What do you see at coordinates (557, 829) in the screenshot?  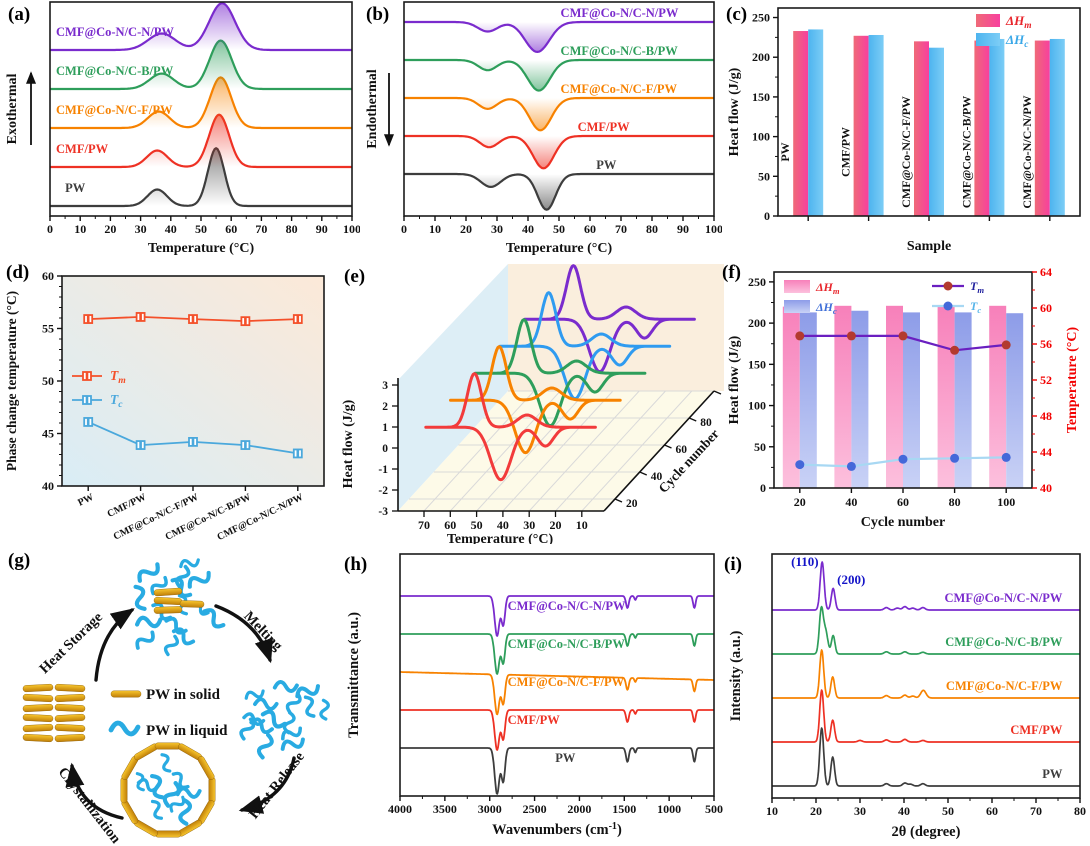 I see `h-x-axis-title: Wavenumbers (cm-1)` at bounding box center [557, 829].